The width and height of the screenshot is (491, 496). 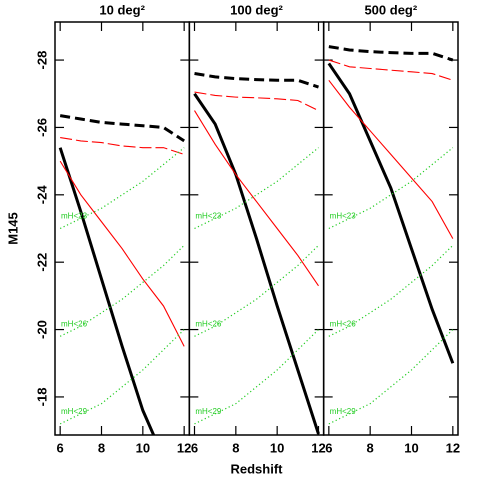 What do you see at coordinates (257, 468) in the screenshot?
I see `x-axis-label: Redshift` at bounding box center [257, 468].